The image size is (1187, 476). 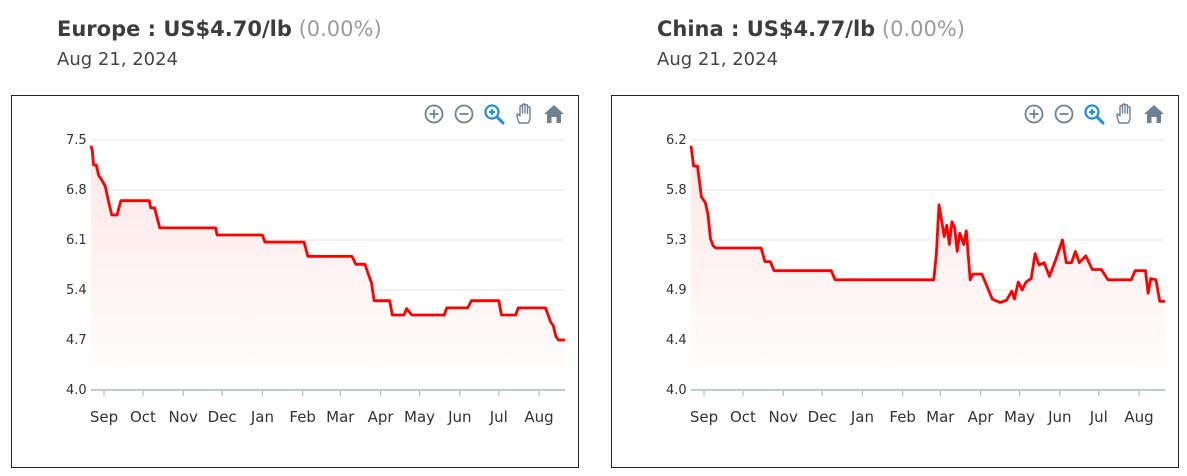 What do you see at coordinates (143, 417) in the screenshot?
I see `europe-x-tick-label: Oct` at bounding box center [143, 417].